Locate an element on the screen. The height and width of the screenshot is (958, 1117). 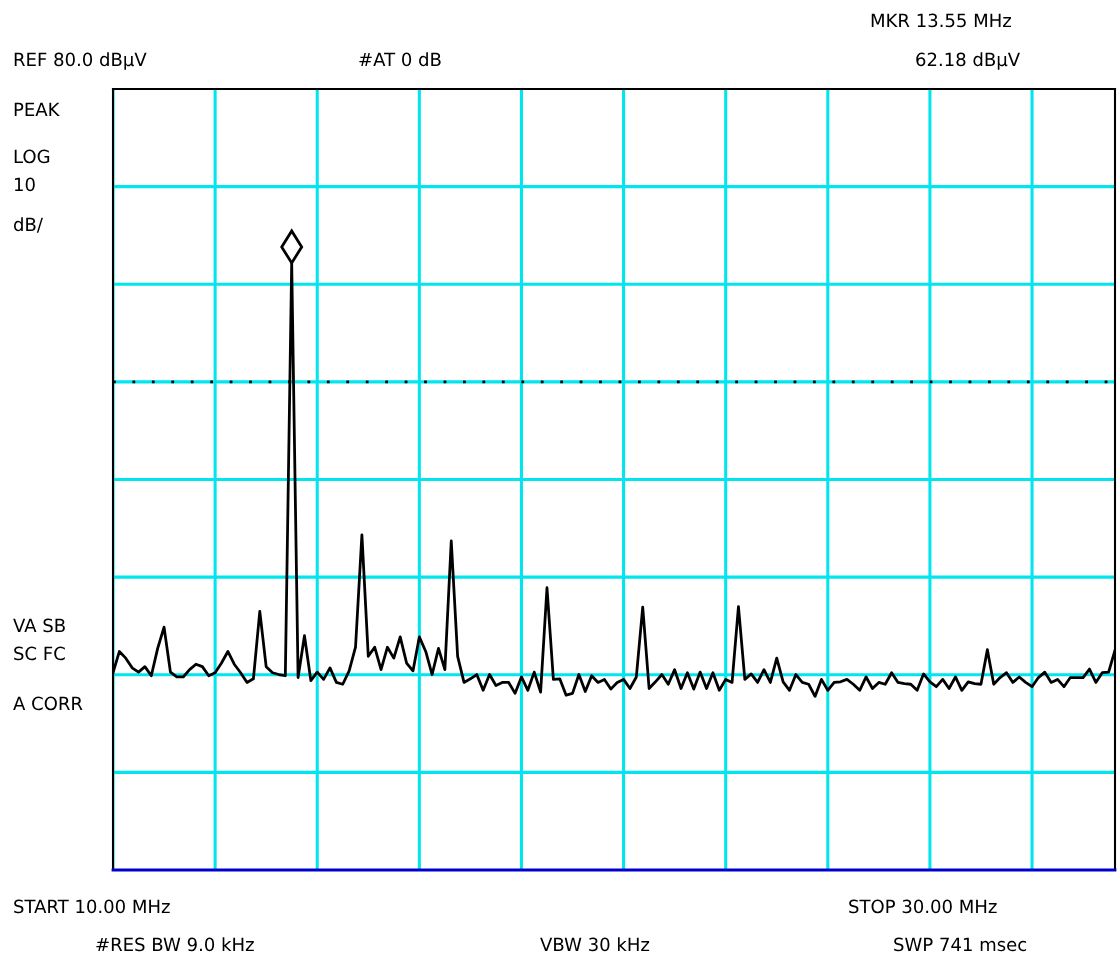
text: SC FC is located at coordinates (39, 653).